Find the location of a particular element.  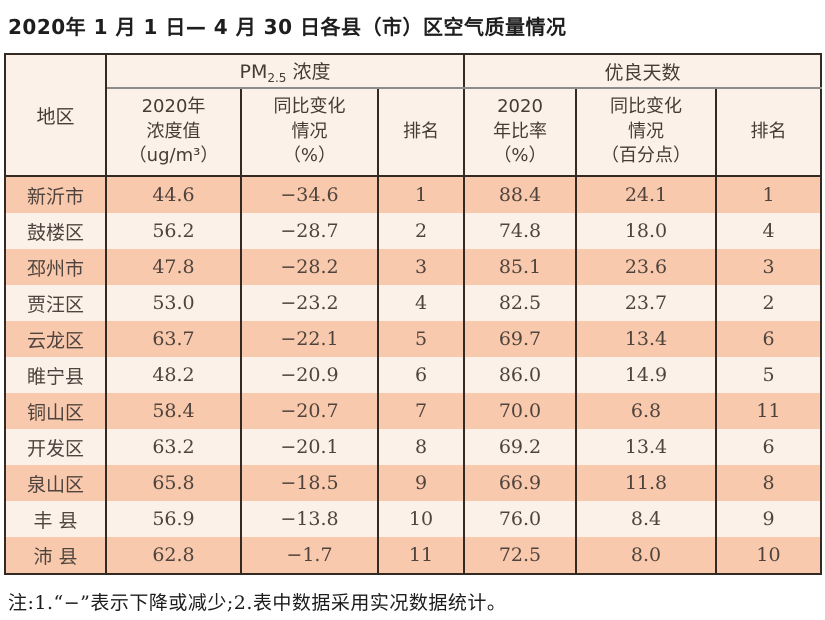

good-rank-cell: 9 is located at coordinates (768, 519).